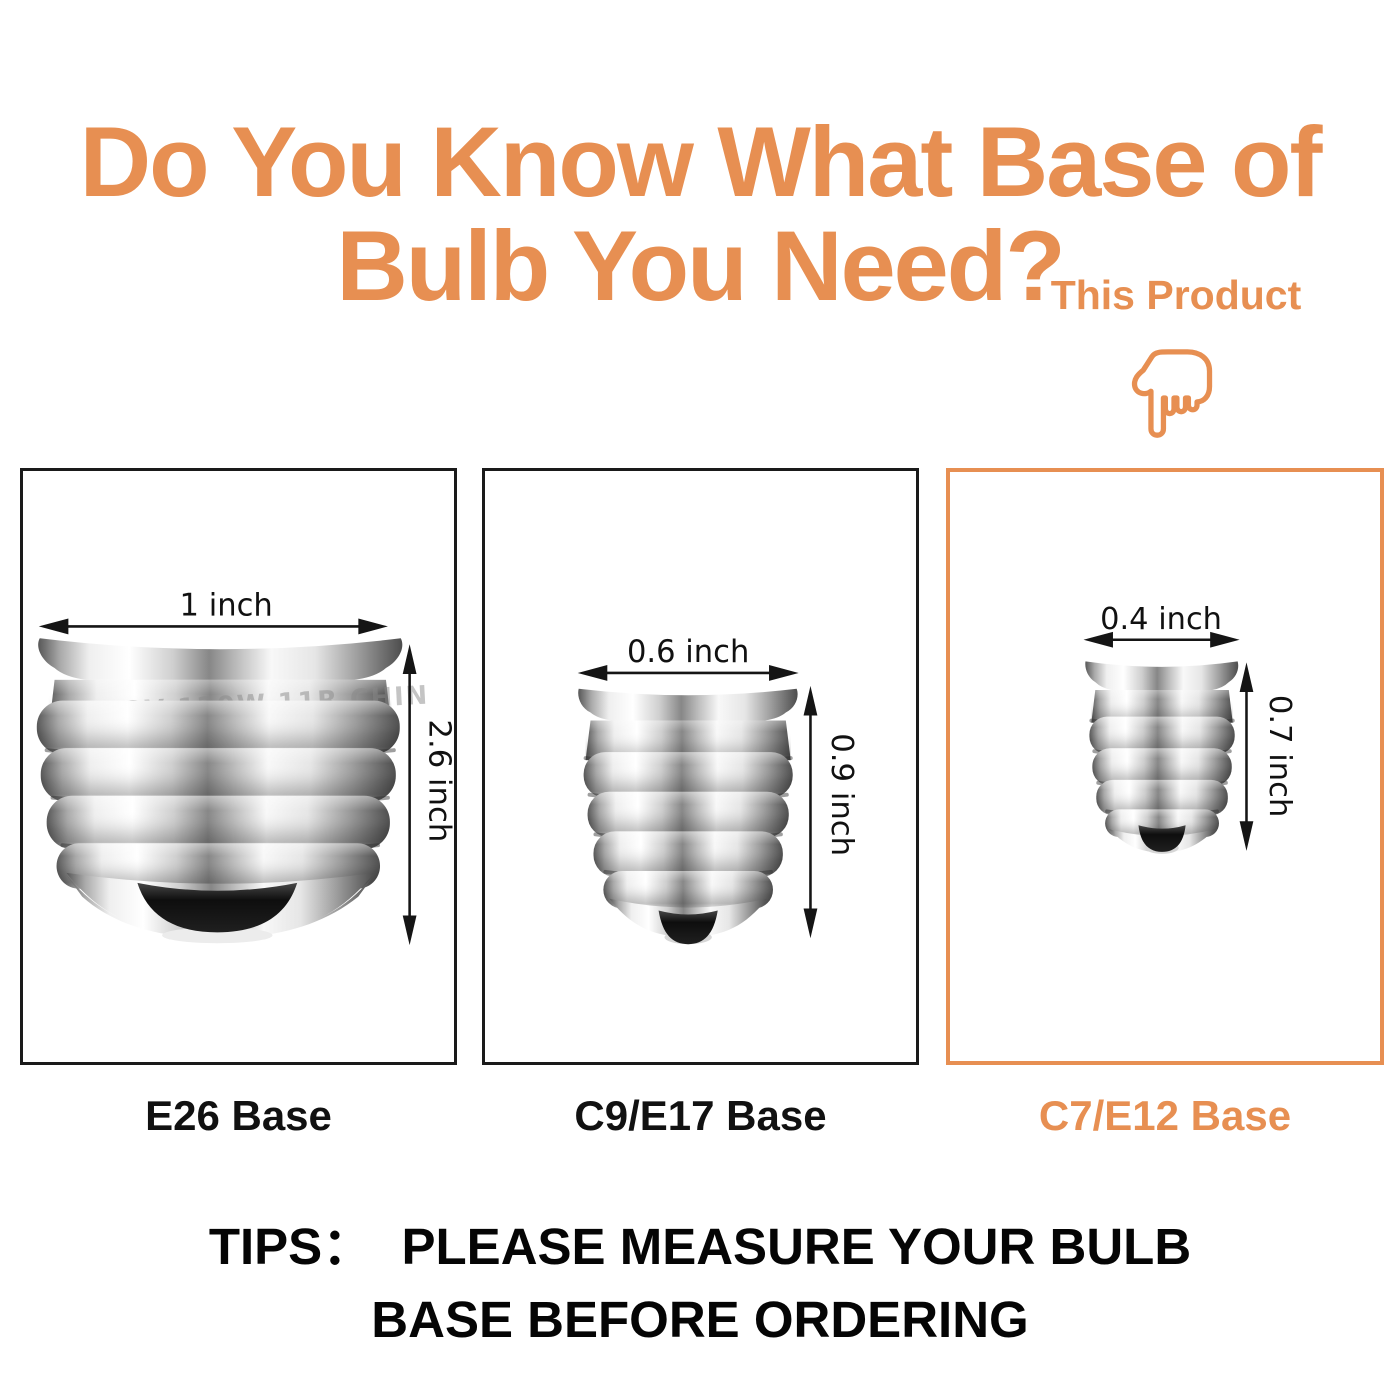 This screenshot has height=1400, width=1400. I want to click on c9-e17-figure: 0.6 inch, so click(718, 790).